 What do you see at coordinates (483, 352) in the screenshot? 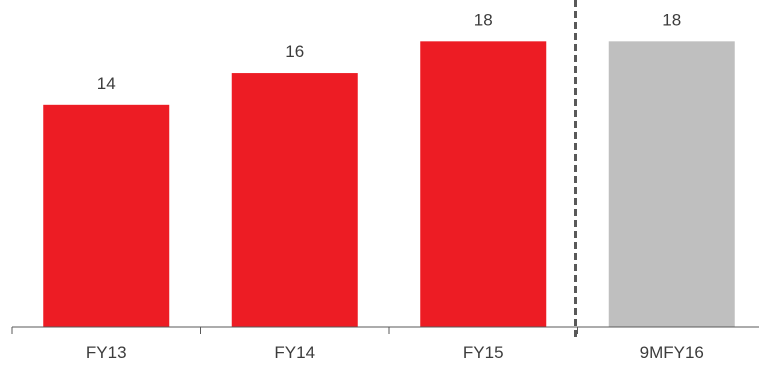
I see `x-tick-label-fy15: FY15` at bounding box center [483, 352].